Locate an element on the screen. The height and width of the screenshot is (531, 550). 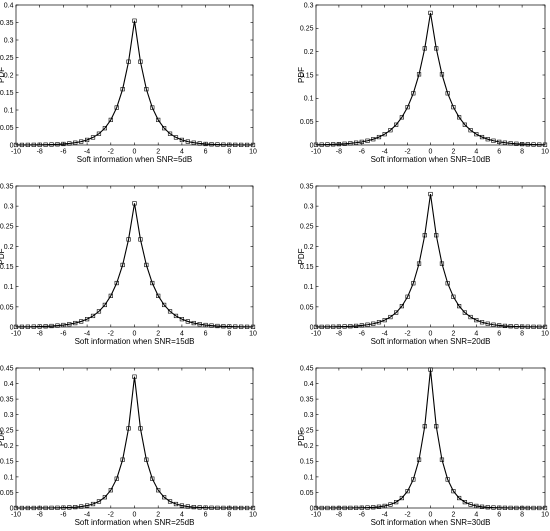
x-tick-label: -8 is located at coordinates (339, 515).